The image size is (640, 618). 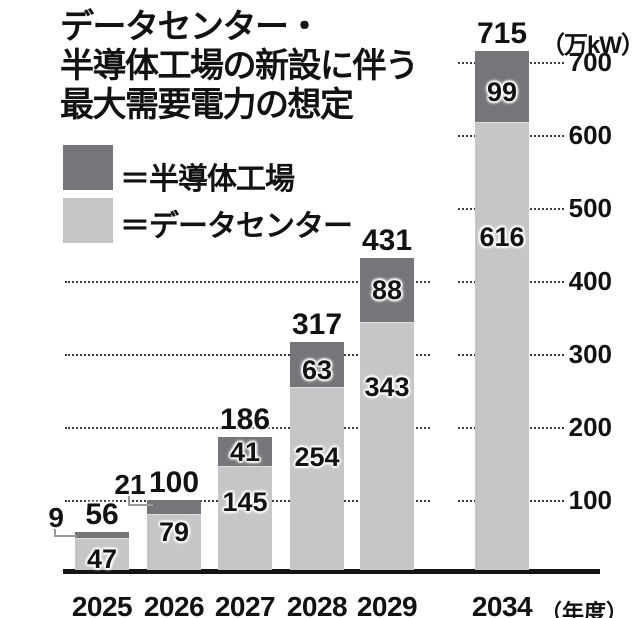 I want to click on segment-semiconductor-2028, so click(x=317, y=364).